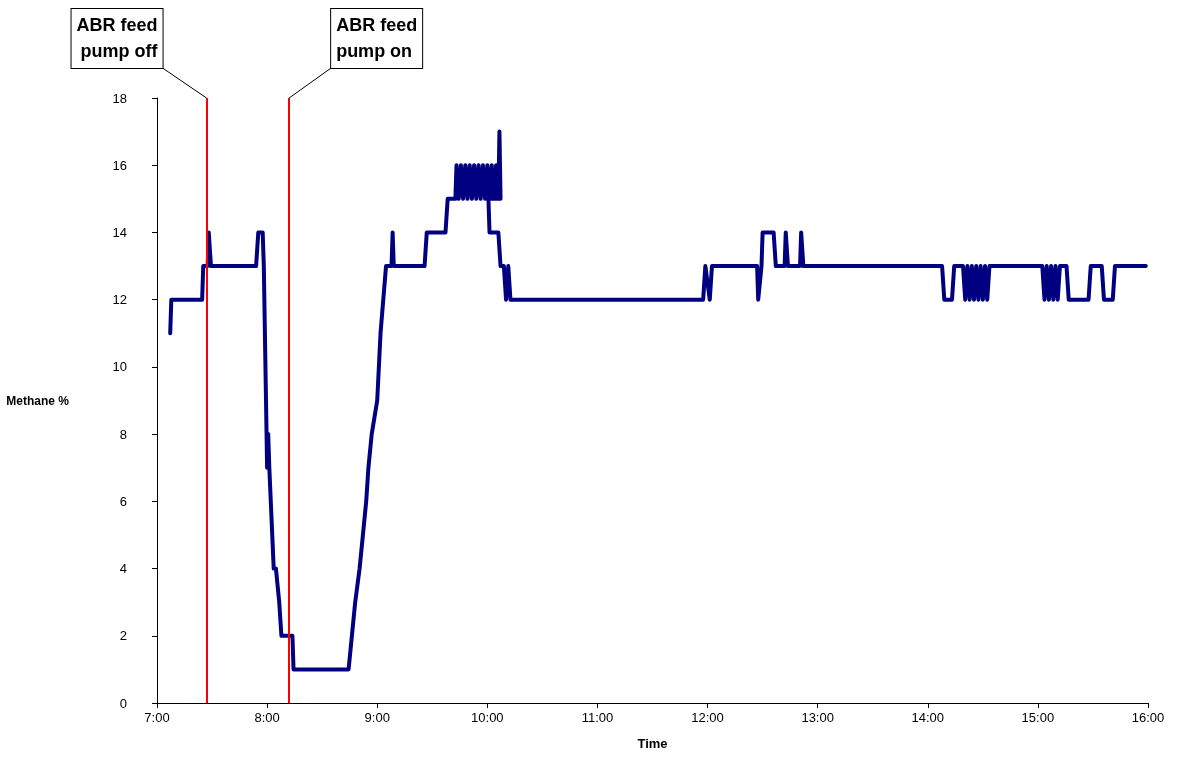 The width and height of the screenshot is (1184, 760). I want to click on y-tick-label: 10, so click(119, 367).